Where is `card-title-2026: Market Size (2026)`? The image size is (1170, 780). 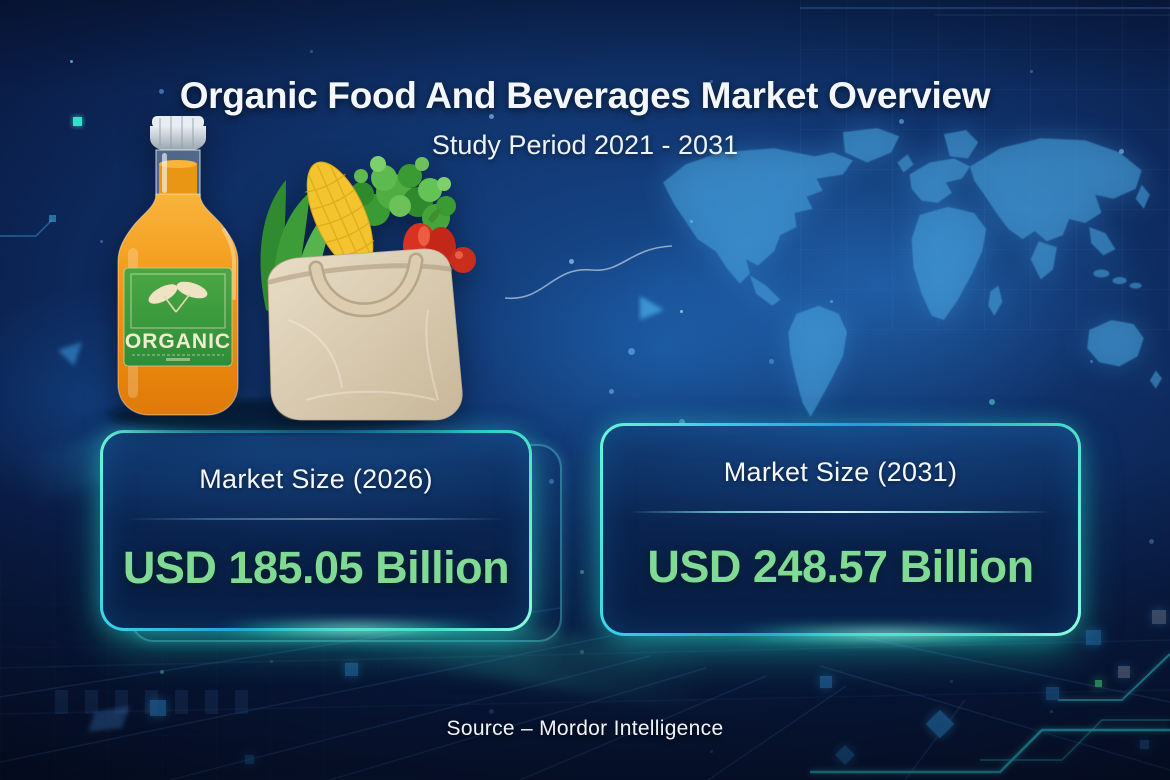 card-title-2026: Market Size (2026) is located at coordinates (316, 479).